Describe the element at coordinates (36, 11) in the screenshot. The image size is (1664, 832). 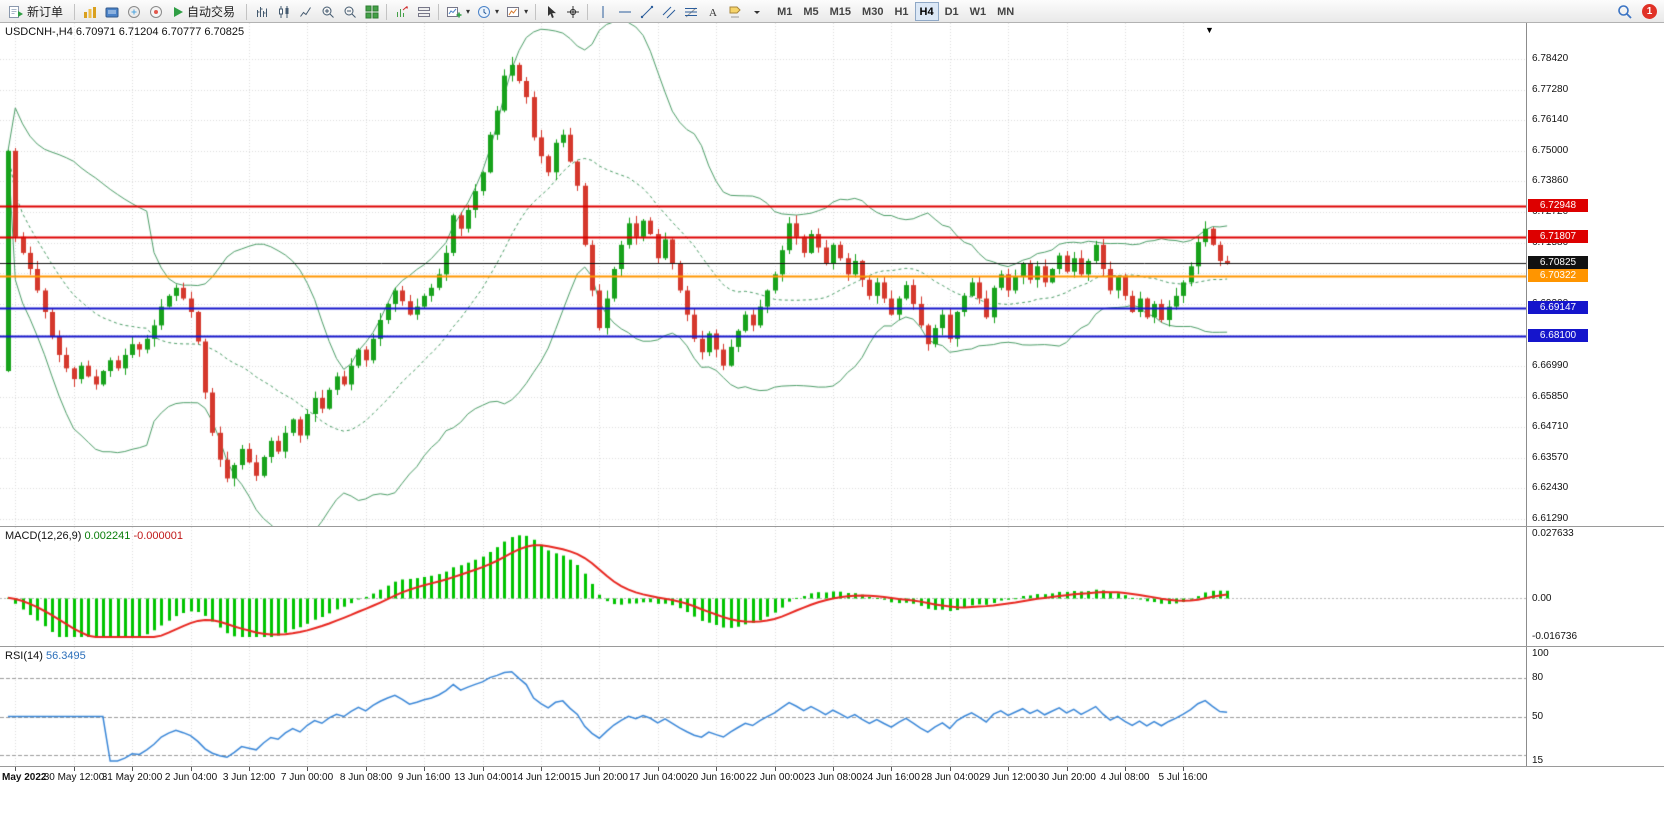
I see `new-order-button: 新订单` at that location.